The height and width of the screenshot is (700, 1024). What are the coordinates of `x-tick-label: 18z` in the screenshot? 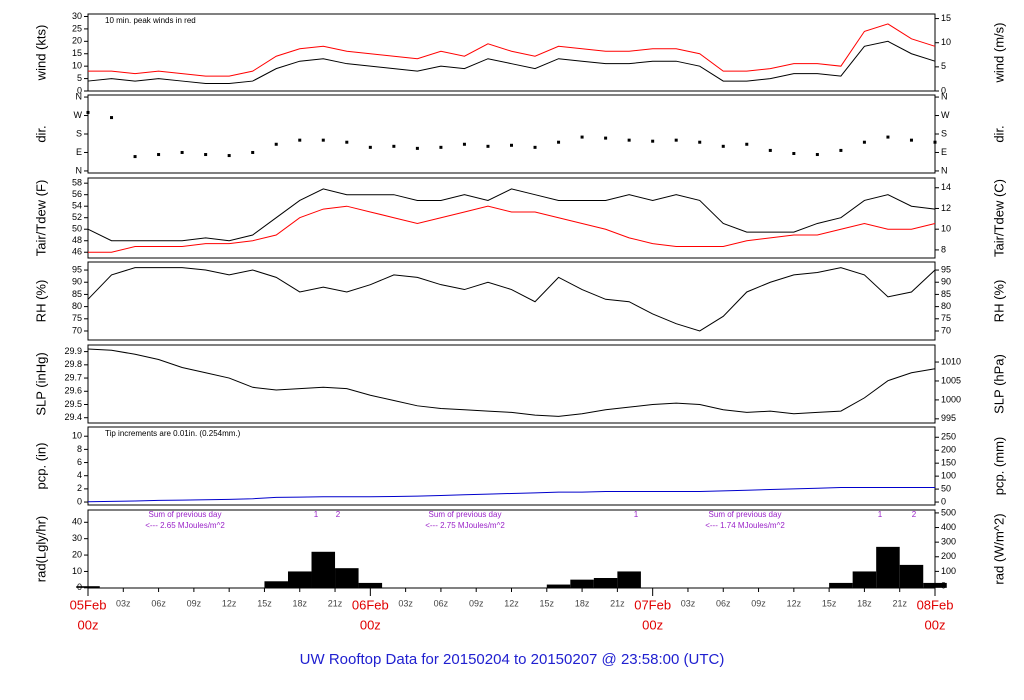 It's located at (582, 603).